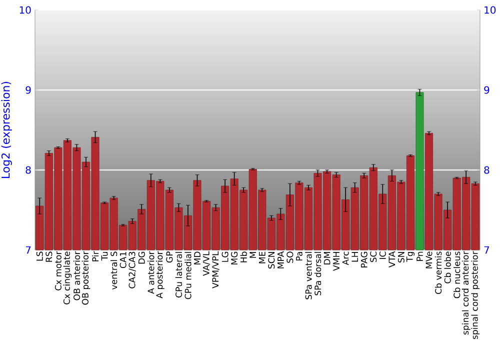 Image resolution: width=500 pixels, height=350 pixels. Describe the element at coordinates (355, 257) in the screenshot. I see `x-tick-label: LH` at that location.